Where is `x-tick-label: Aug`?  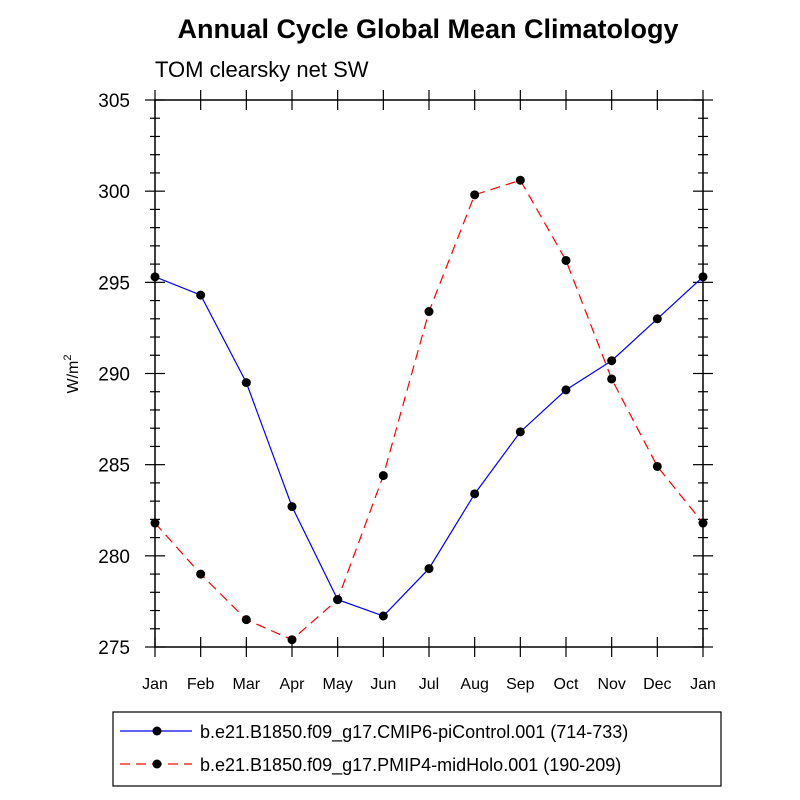
x-tick-label: Aug is located at coordinates (474, 684).